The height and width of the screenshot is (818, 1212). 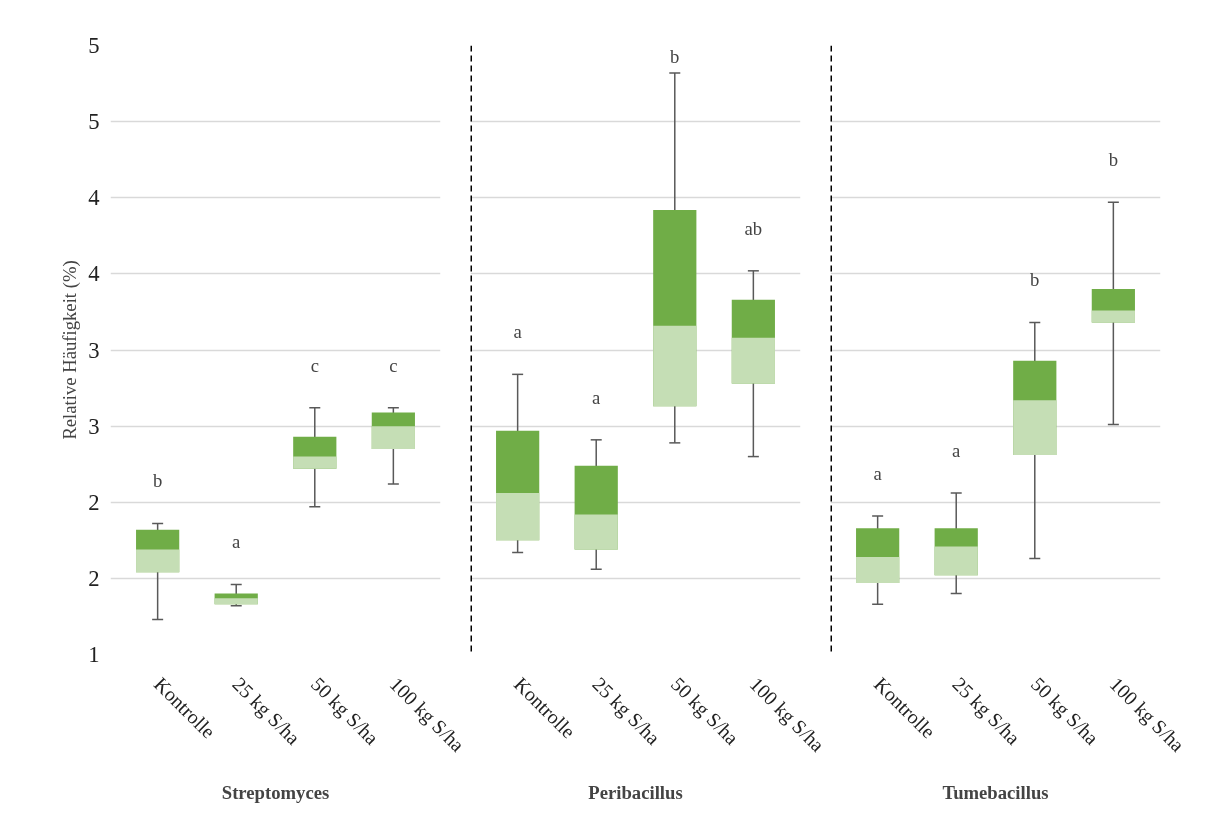 I want to click on y-tick-label: 1, so click(x=94, y=654).